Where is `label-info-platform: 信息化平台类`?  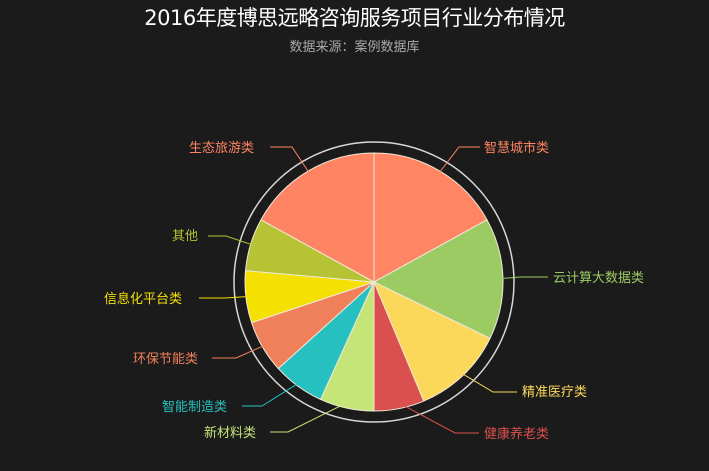
label-info-platform: 信息化平台类 is located at coordinates (143, 299).